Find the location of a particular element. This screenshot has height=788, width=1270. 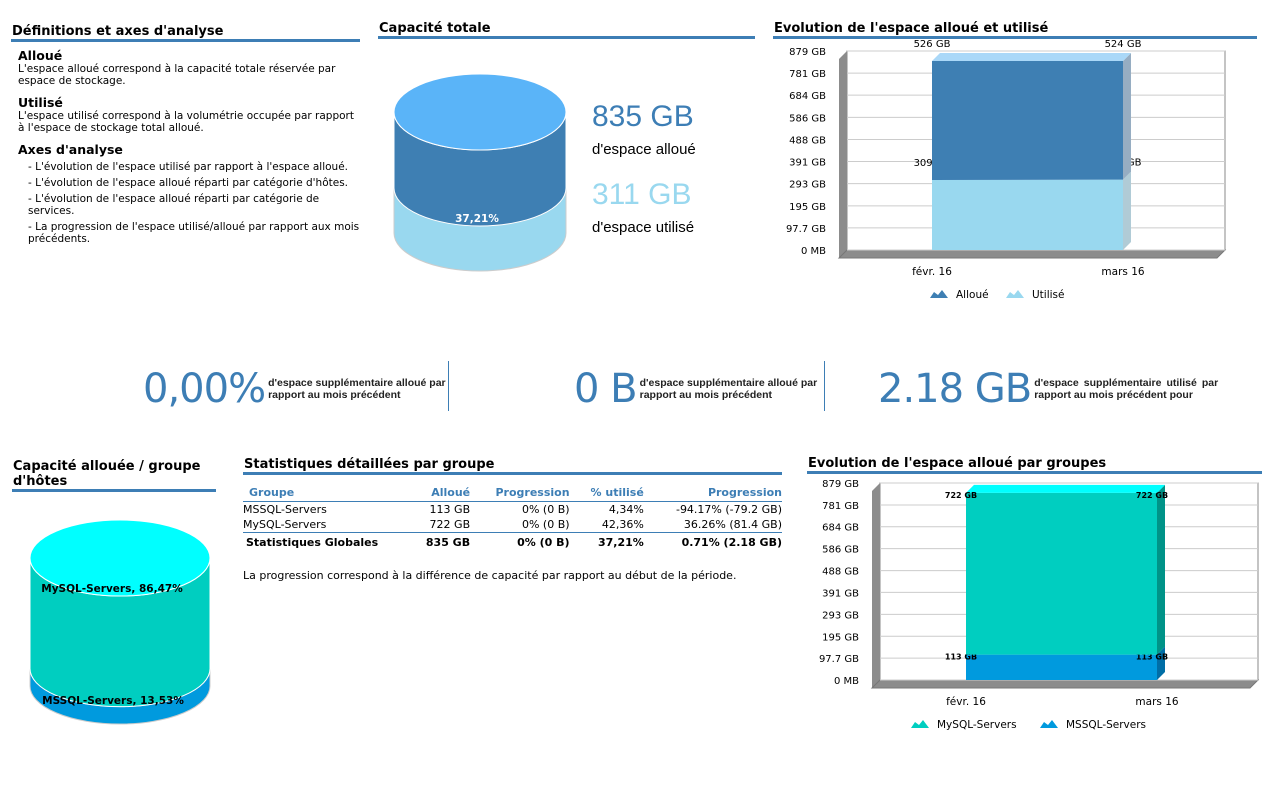

area-mssql-servers is located at coordinates (1061, 667).